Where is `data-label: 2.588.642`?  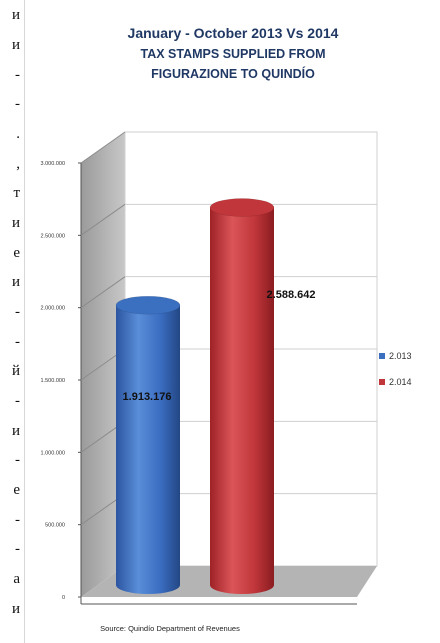
data-label: 2.588.642 is located at coordinates (291, 295).